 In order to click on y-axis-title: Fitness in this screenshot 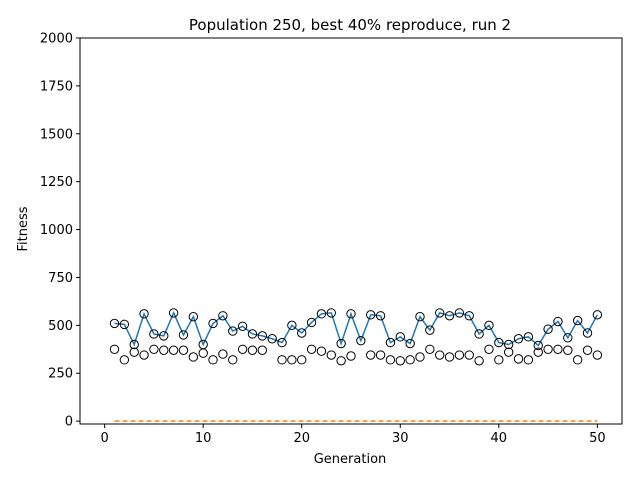, I will do `click(23, 228)`.